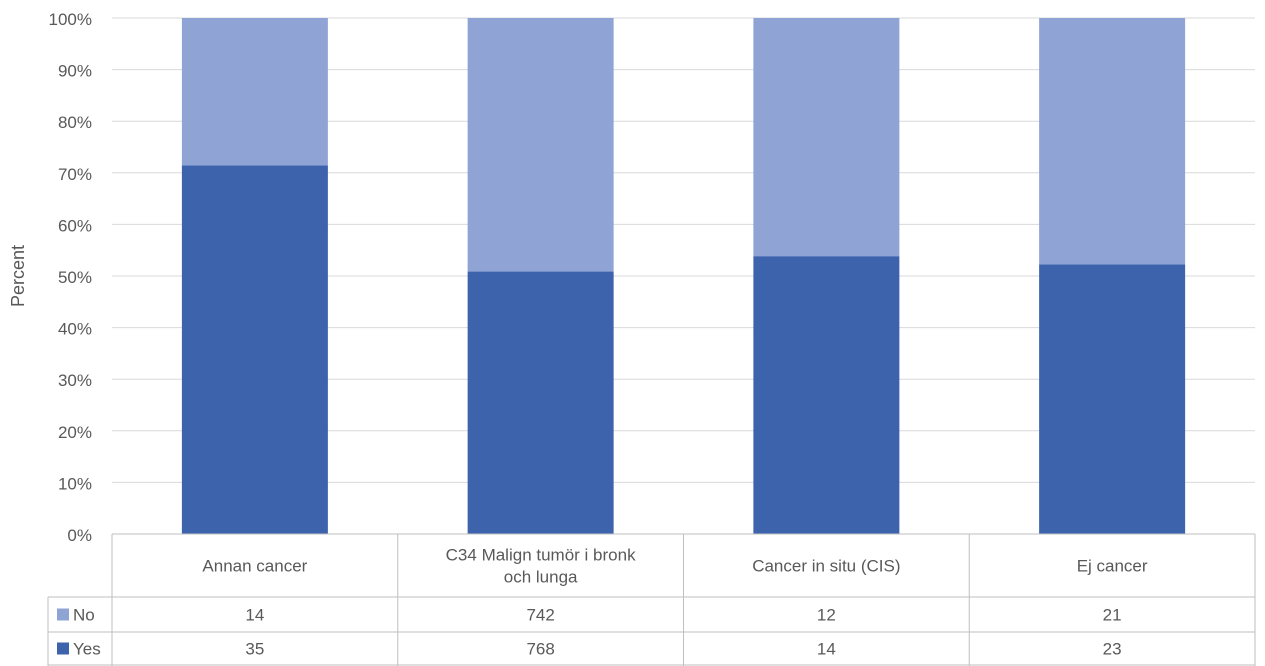 This screenshot has width=1265, height=666. Describe the element at coordinates (540, 615) in the screenshot. I see `data-label: 742` at that location.